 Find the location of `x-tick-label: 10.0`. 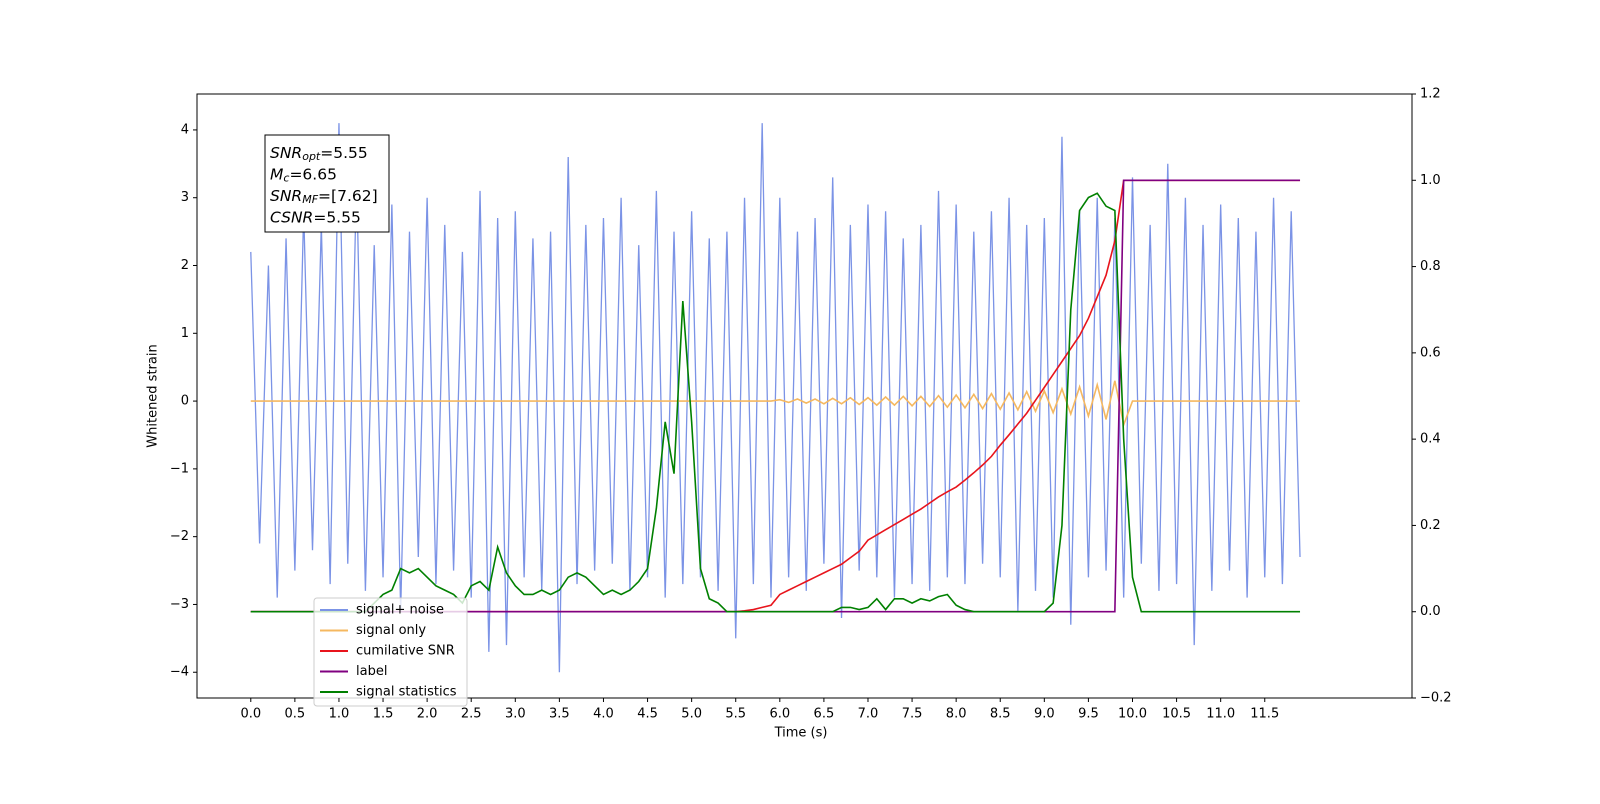

x-tick-label: 10.0 is located at coordinates (1132, 714).